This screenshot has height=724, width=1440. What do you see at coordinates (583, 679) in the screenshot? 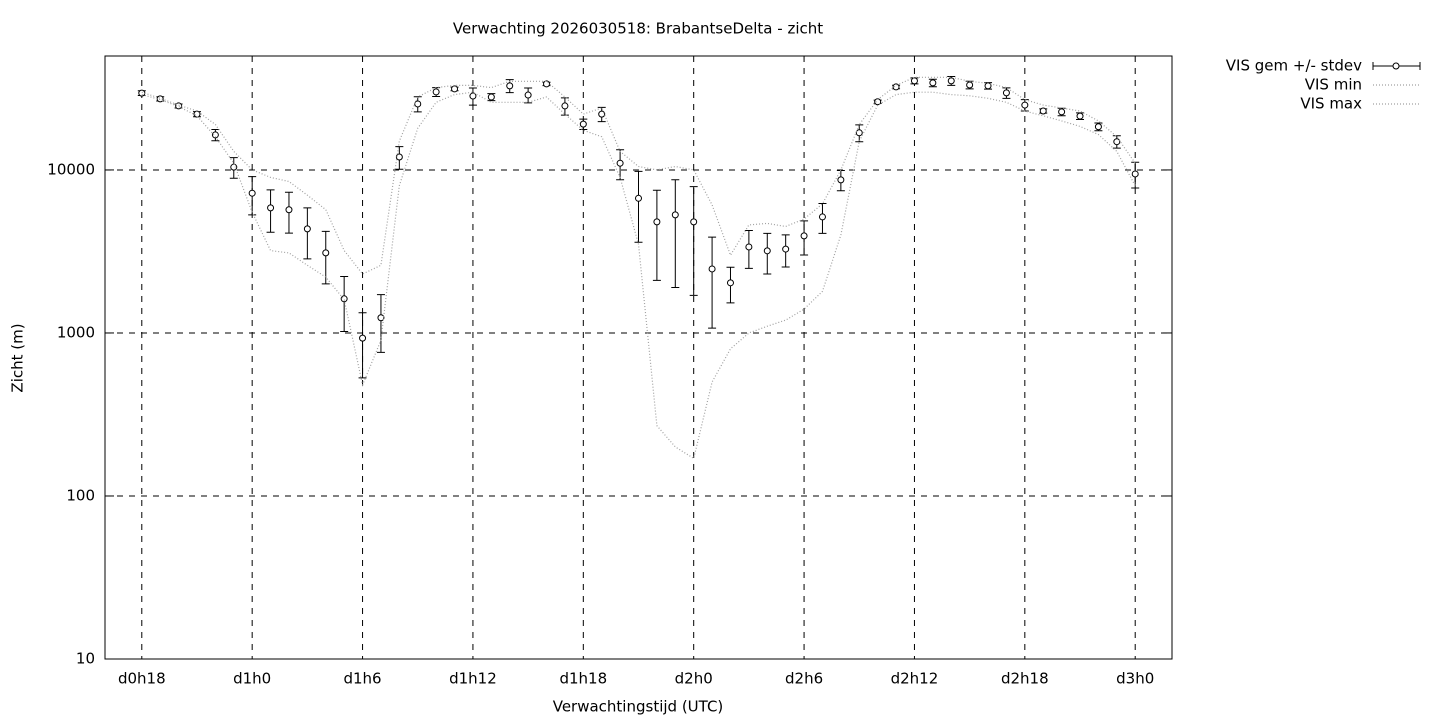
I see `x-tick-label: d1h18` at bounding box center [583, 679].